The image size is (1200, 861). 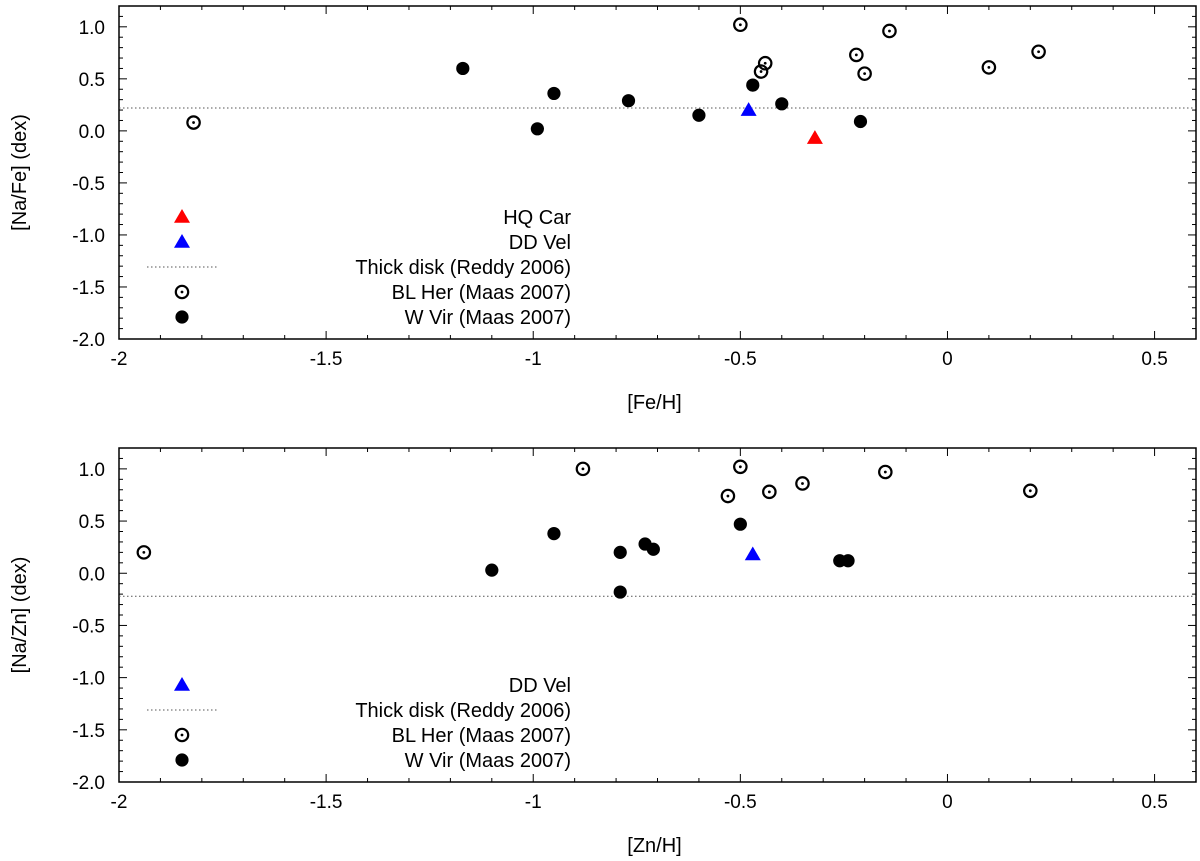 I want to click on y-axis-label: [Na/Fe] (dex), so click(x=20, y=172).